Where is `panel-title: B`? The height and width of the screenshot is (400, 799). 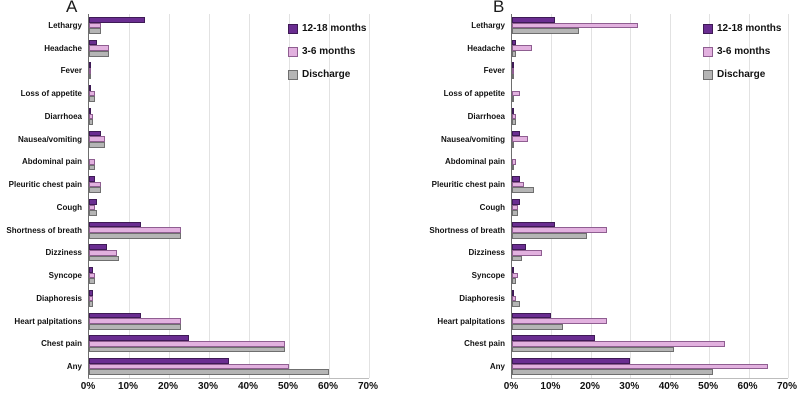 panel-title: B is located at coordinates (499, 8).